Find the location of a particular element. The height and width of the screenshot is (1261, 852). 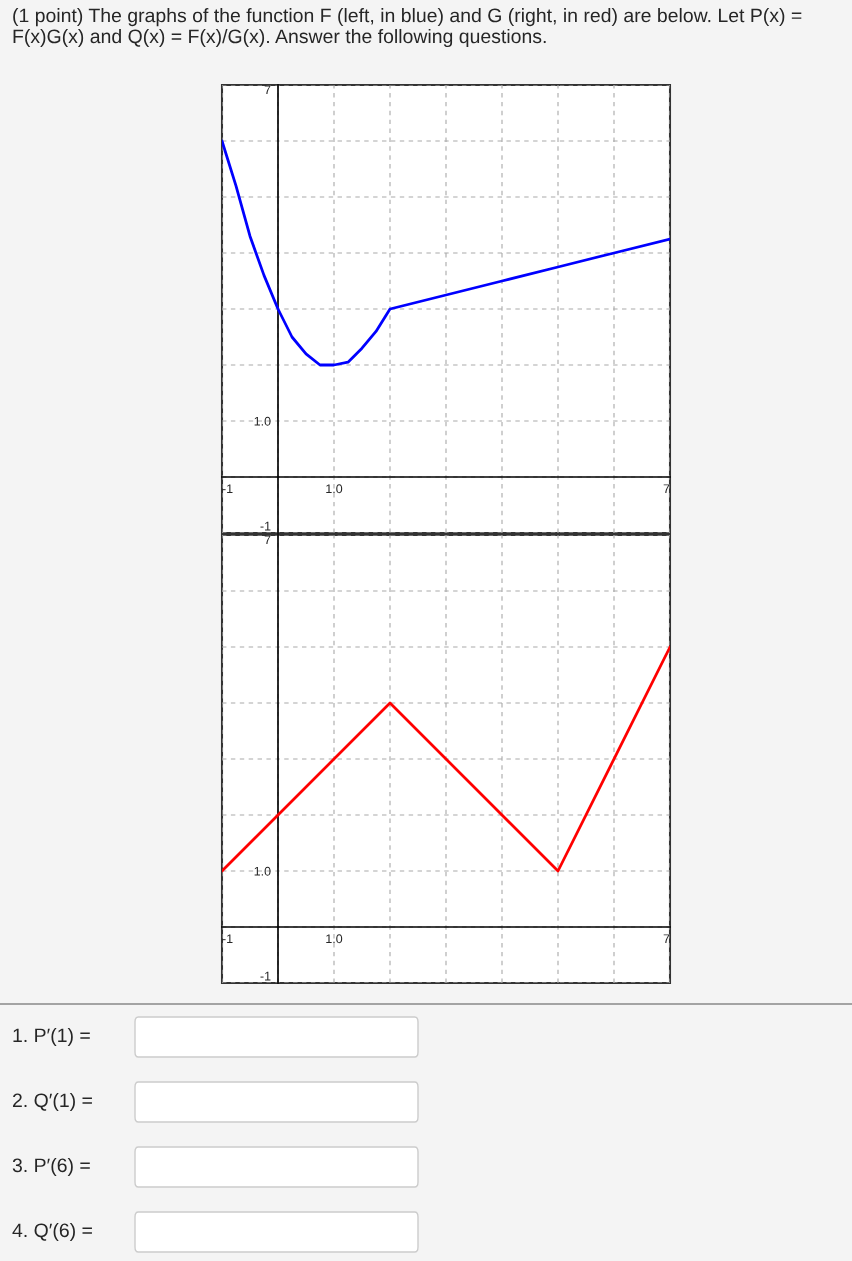

text: 4. Q′(6) = is located at coordinates (52, 1232).